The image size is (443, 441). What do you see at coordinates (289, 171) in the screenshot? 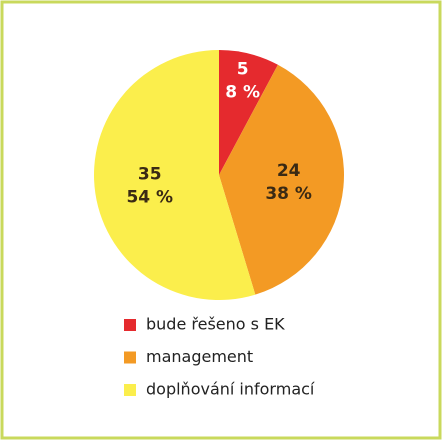
I see `slice-value: 24` at bounding box center [289, 171].